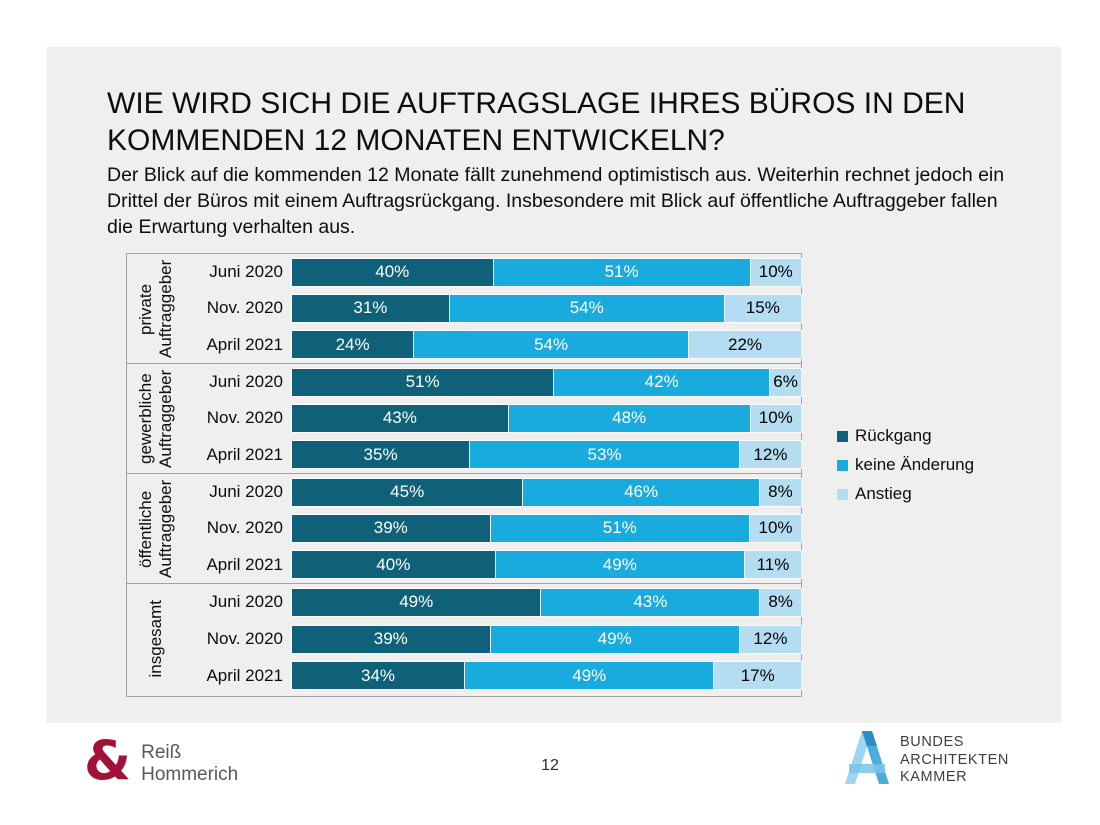 This screenshot has width=1100, height=825. Describe the element at coordinates (641, 492) in the screenshot. I see `bar-segment-keine Änderung: 46%` at that location.